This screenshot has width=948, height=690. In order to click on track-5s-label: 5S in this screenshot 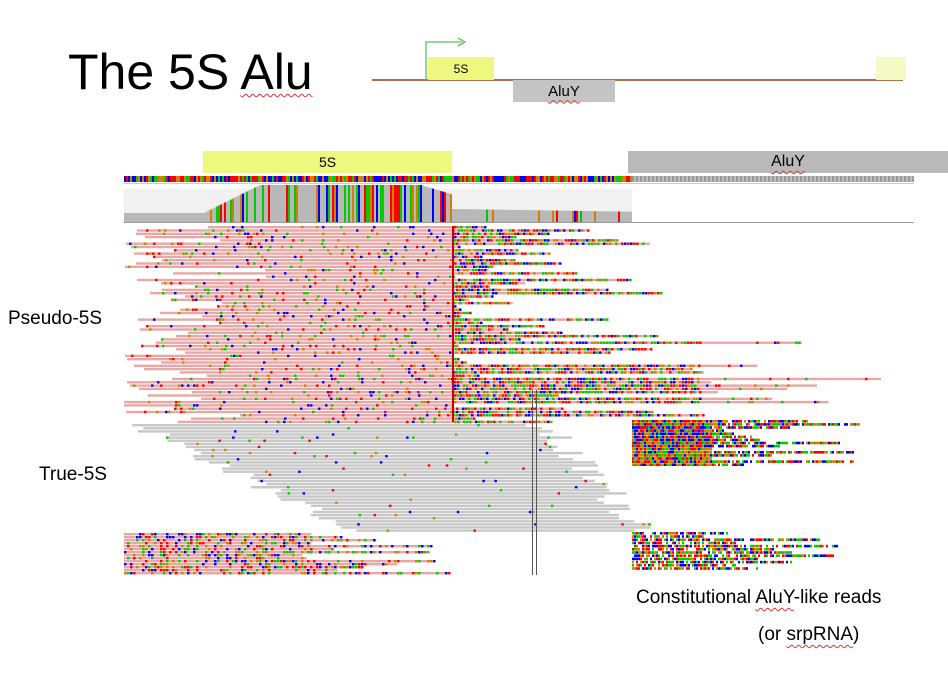, I will do `click(327, 162)`.